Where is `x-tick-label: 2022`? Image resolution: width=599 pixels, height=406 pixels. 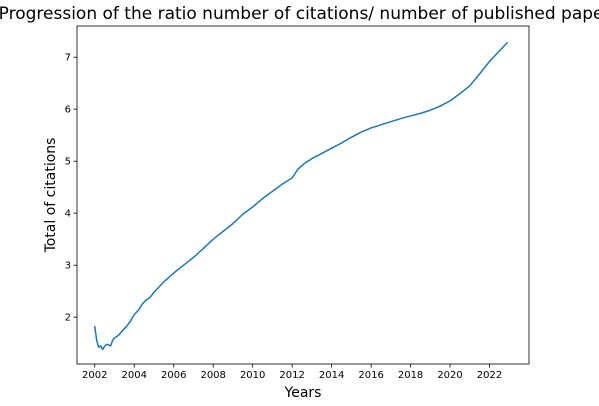 x-tick-label: 2022 is located at coordinates (489, 375).